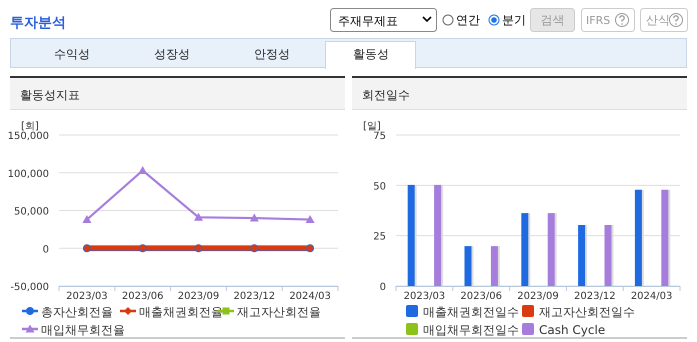  I want to click on legend-label: 재고자산회전일수, so click(587, 312).